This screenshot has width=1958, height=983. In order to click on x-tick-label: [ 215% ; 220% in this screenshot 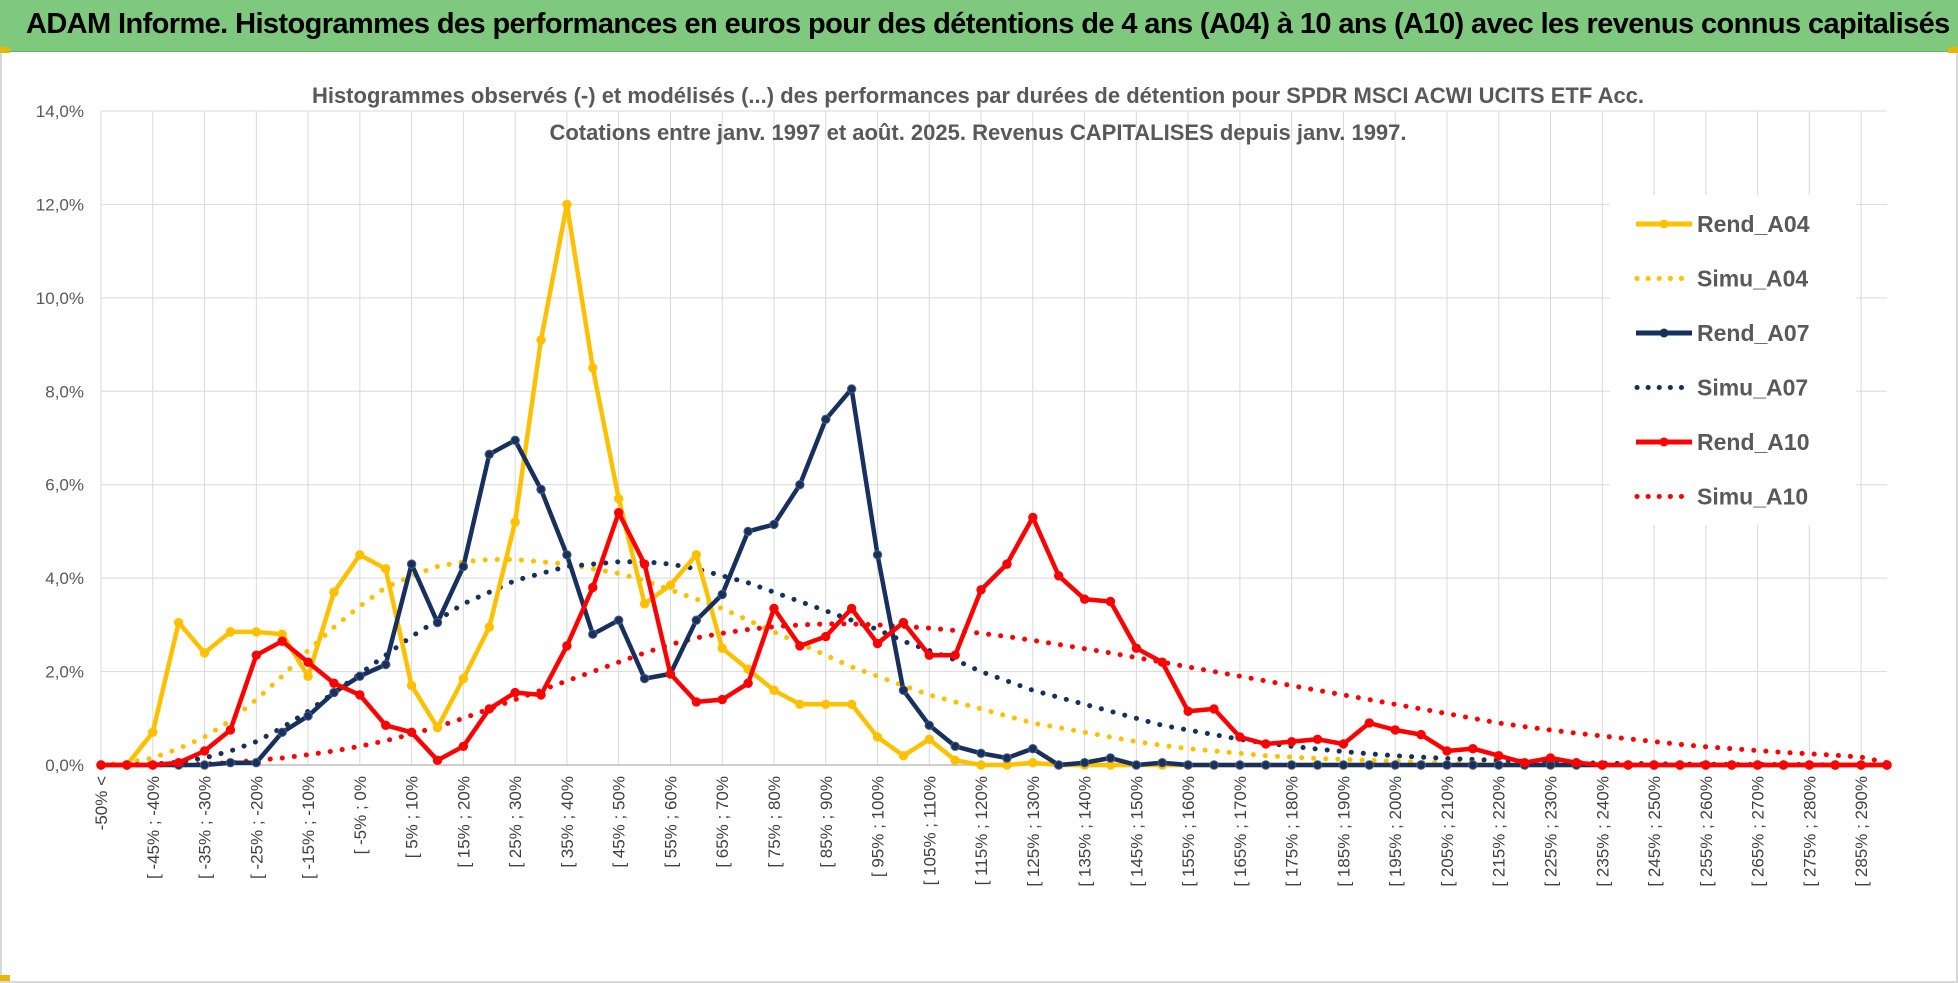, I will do `click(1499, 831)`.